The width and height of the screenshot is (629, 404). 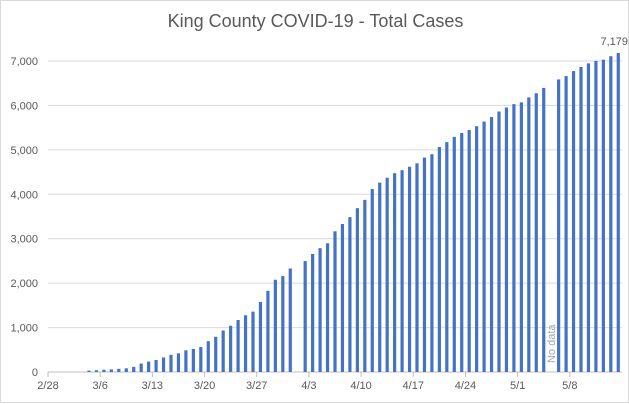 I want to click on x-tick-label: 3/13, so click(x=152, y=386).